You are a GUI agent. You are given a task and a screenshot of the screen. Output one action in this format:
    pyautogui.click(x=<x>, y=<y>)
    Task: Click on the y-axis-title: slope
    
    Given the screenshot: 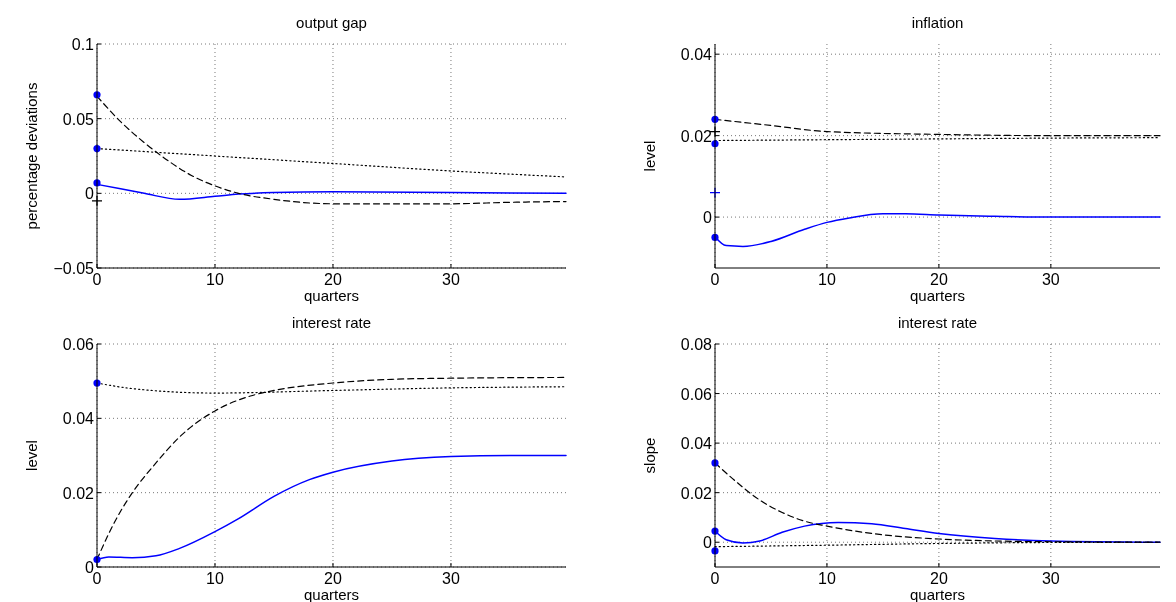 What is the action you would take?
    pyautogui.click(x=649, y=455)
    